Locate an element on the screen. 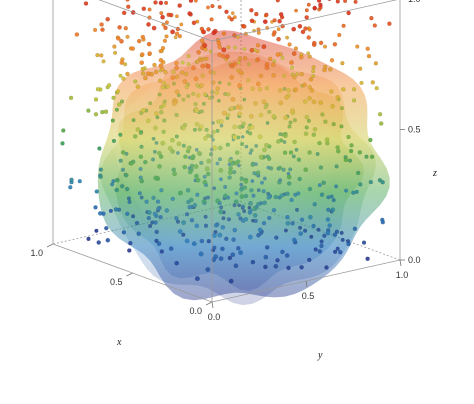  z-tick-label: 0.0 is located at coordinates (414, 260).